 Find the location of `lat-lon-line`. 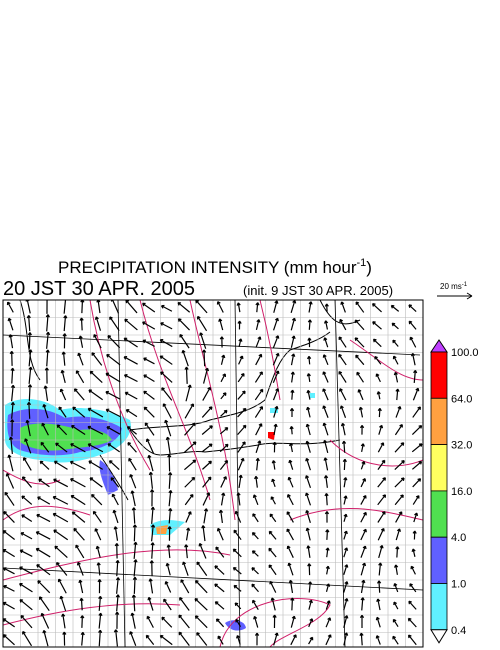

lat-lon-line is located at coordinates (121, 473).